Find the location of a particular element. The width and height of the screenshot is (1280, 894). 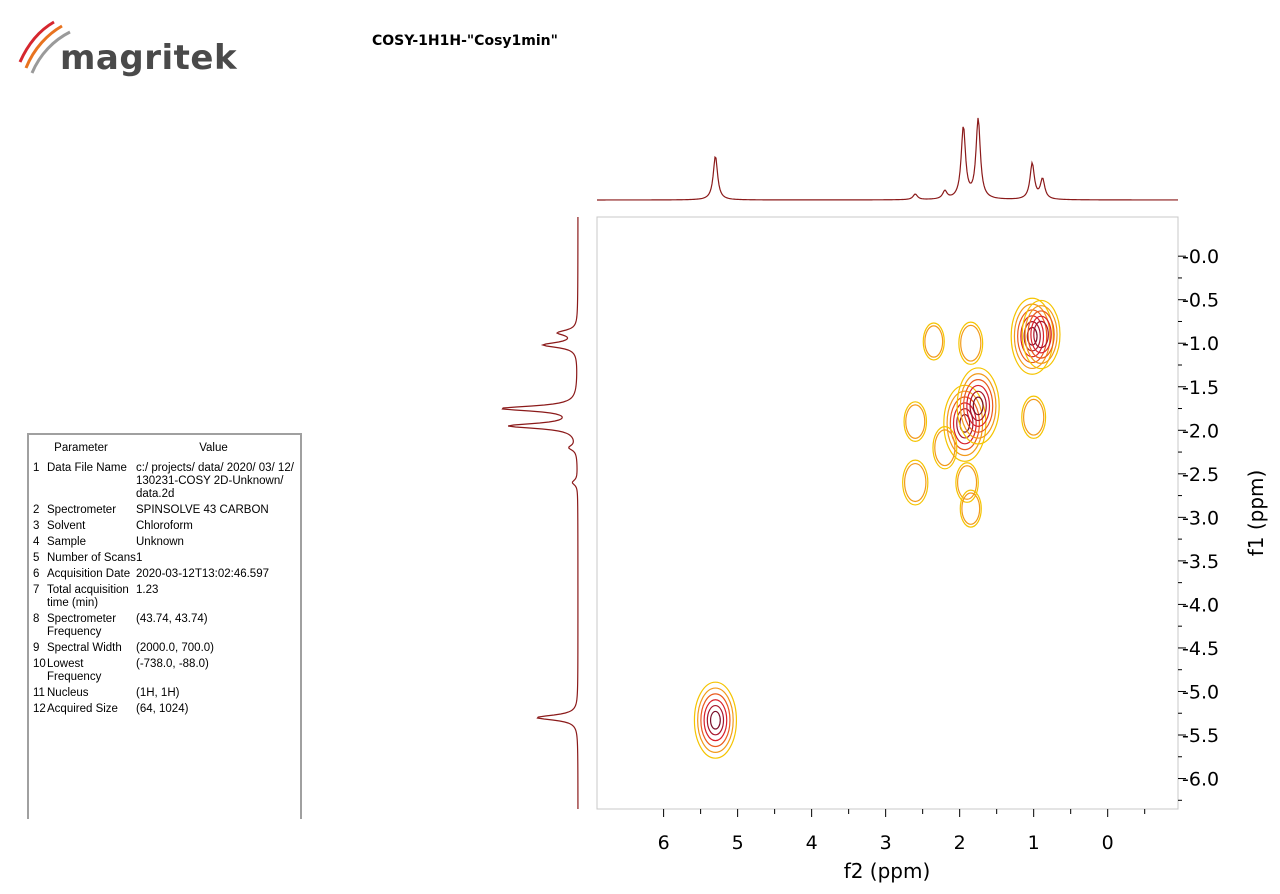

row-index: 11 is located at coordinates (39, 693).